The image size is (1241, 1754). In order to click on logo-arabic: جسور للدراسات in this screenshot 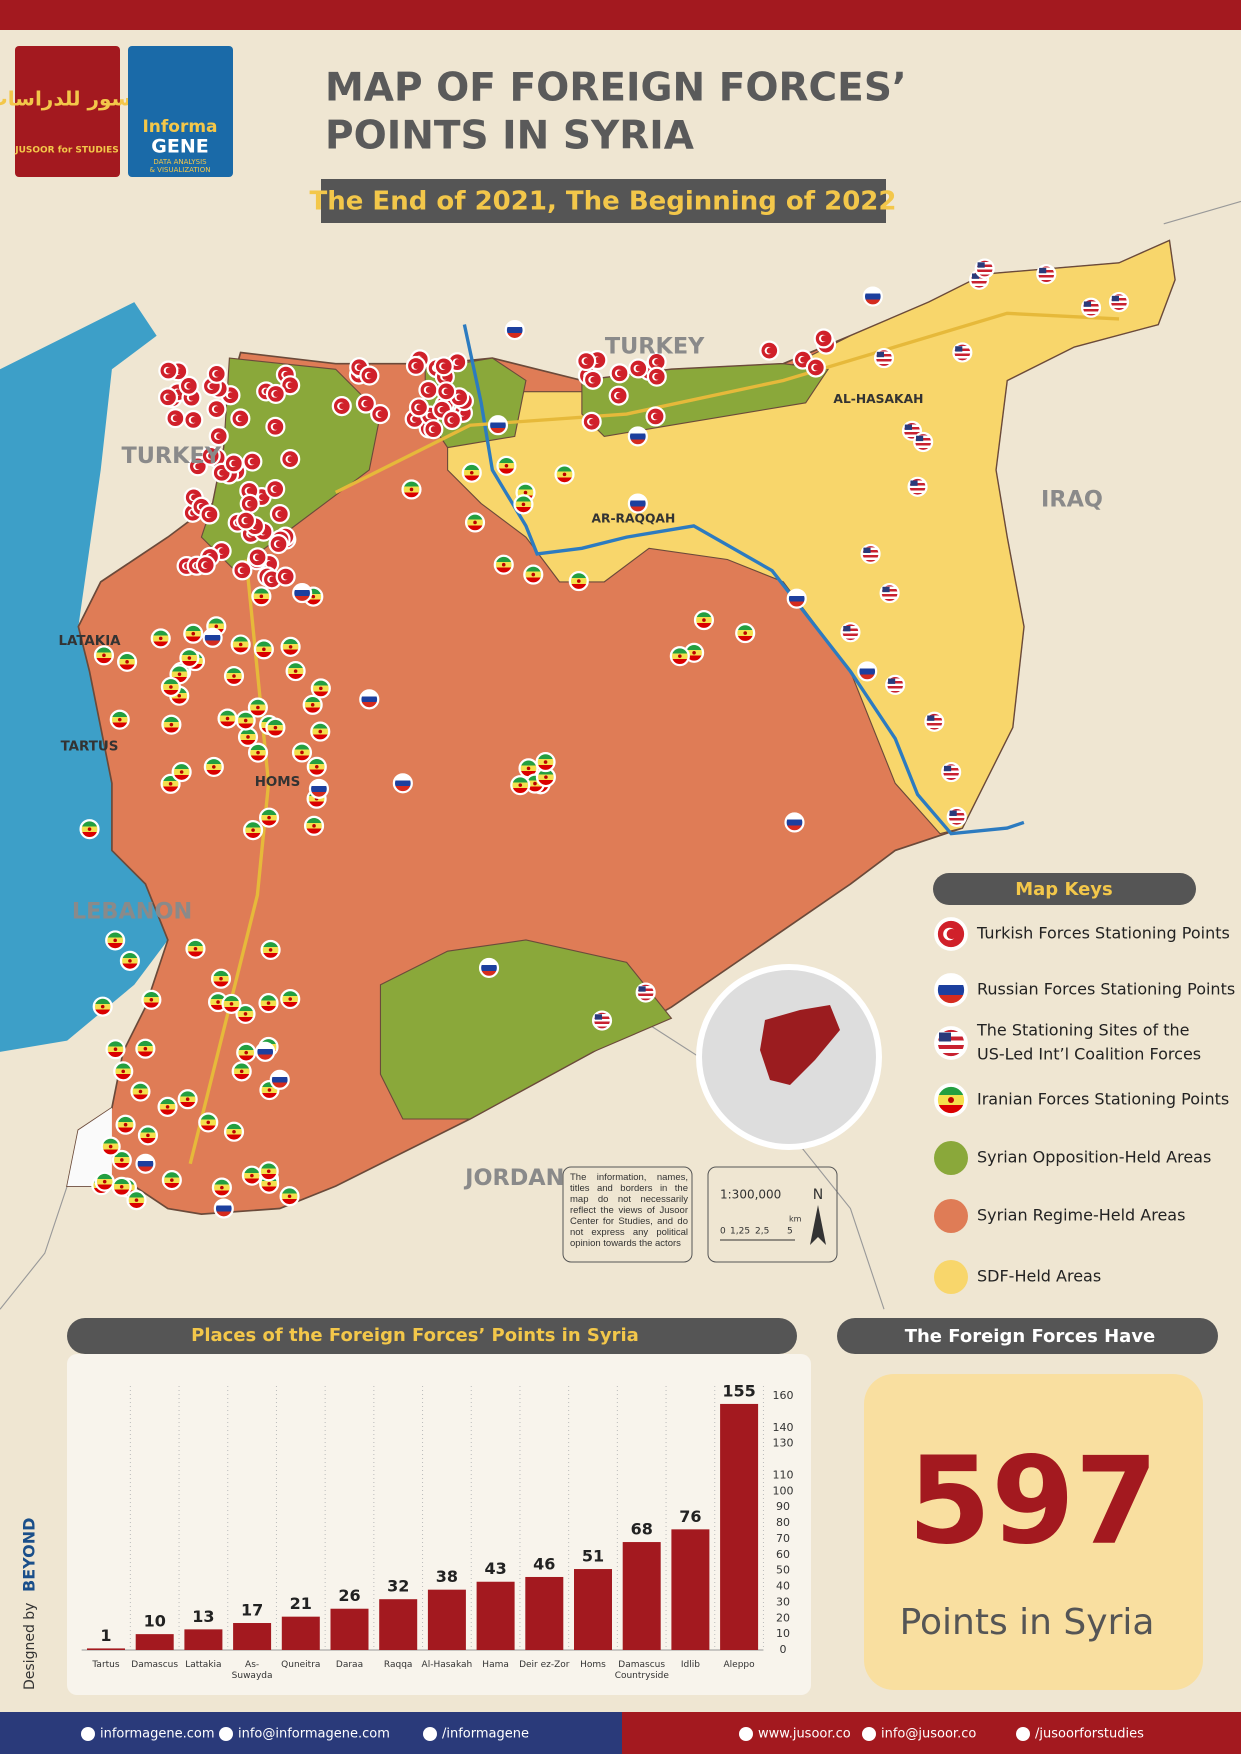, I will do `click(73, 99)`.